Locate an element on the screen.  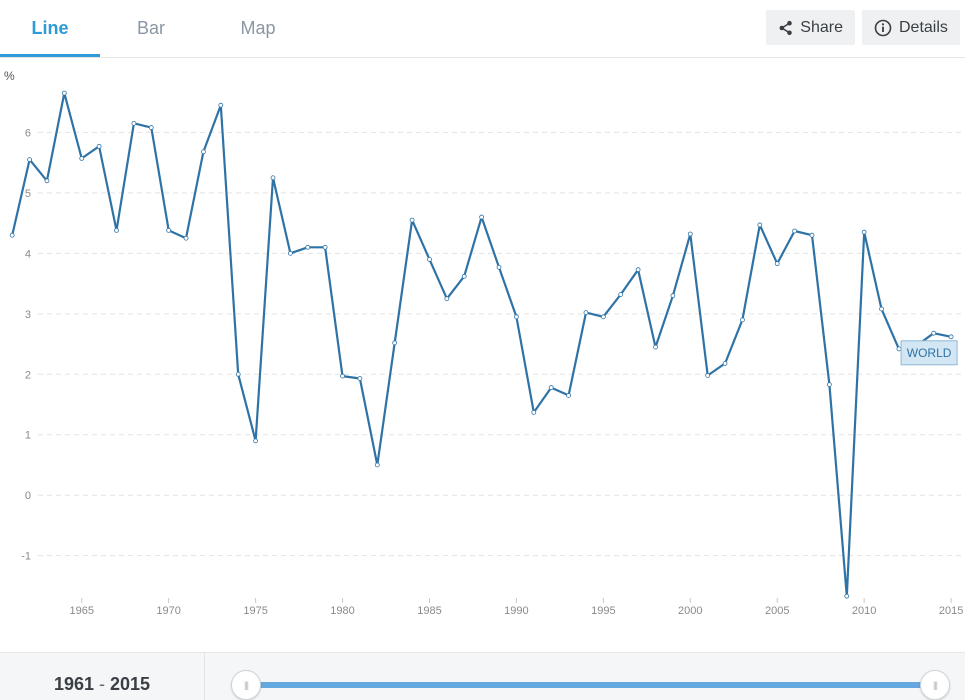
range-end-handle-grip: ||| is located at coordinates (935, 685).